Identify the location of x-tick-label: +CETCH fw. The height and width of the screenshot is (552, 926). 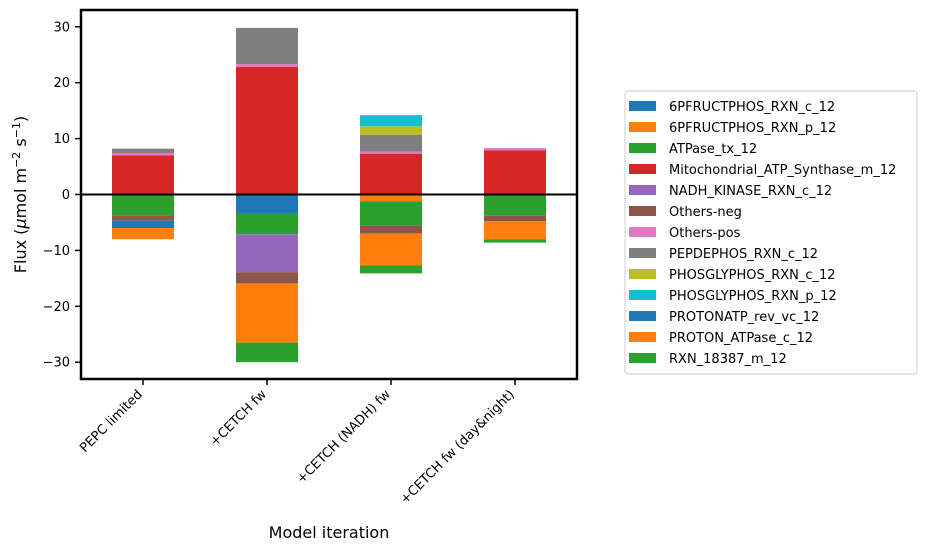
(238, 418).